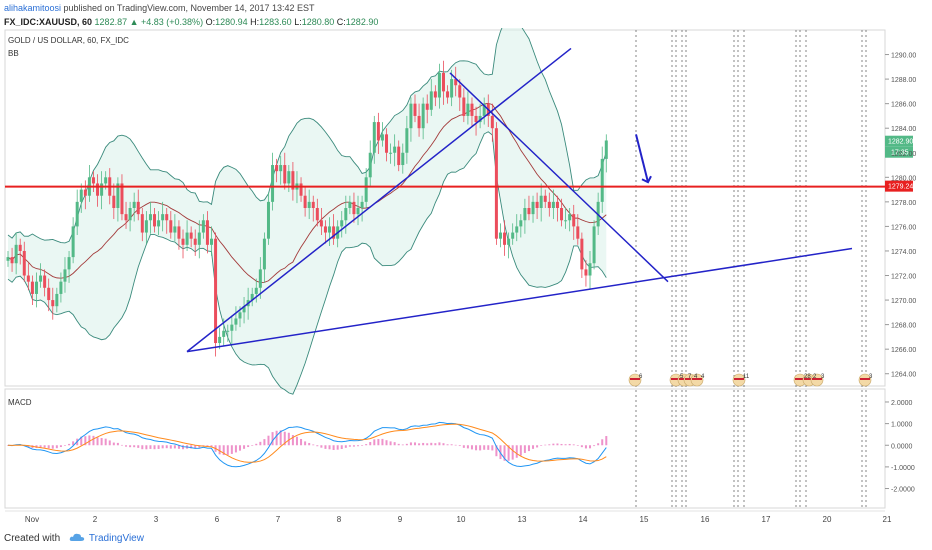 The height and width of the screenshot is (550, 932). Describe the element at coordinates (111, 22) in the screenshot. I see `last-price: 1282.87` at that location.